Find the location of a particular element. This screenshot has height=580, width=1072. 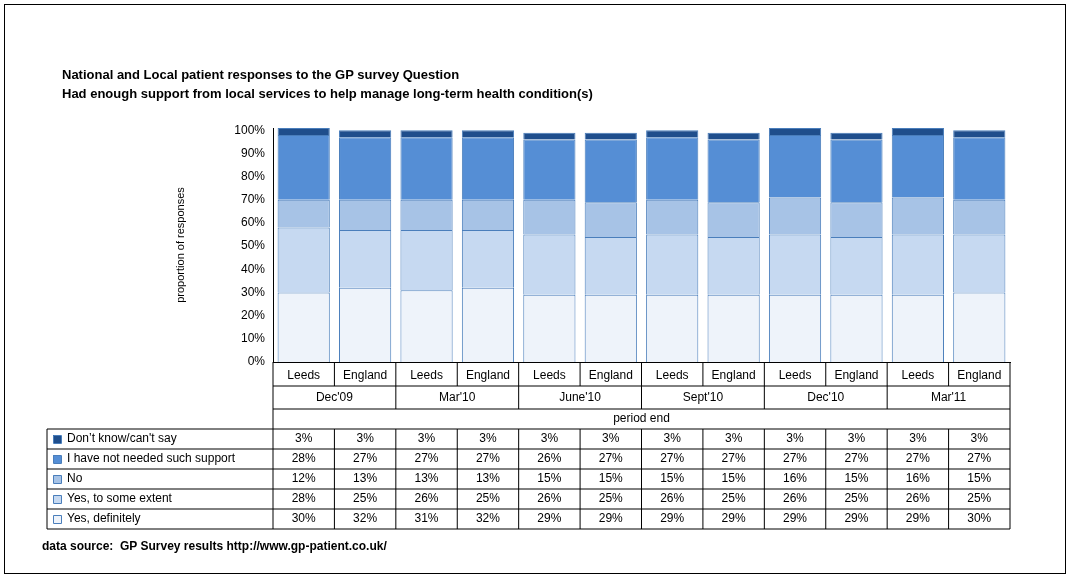

y-tick-label: 70% is located at coordinates (253, 199).